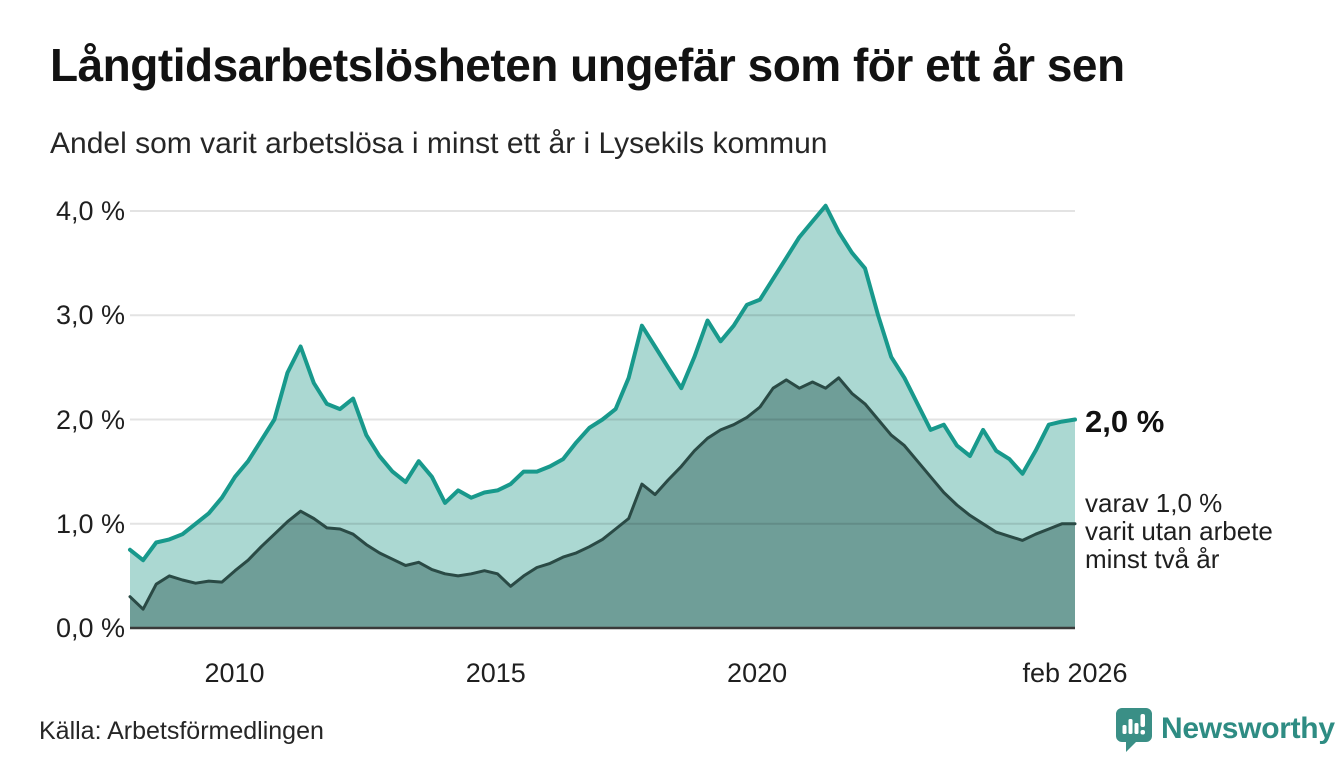 The height and width of the screenshot is (780, 1340). I want to click on y-tick-label: 1,0 %, so click(90, 523).